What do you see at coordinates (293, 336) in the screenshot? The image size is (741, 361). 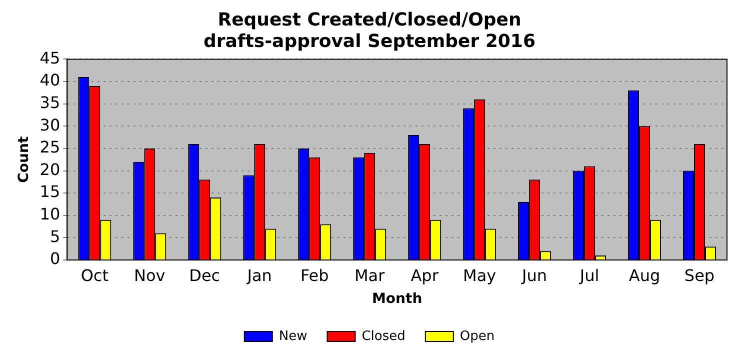 I see `legend-label: New` at bounding box center [293, 336].